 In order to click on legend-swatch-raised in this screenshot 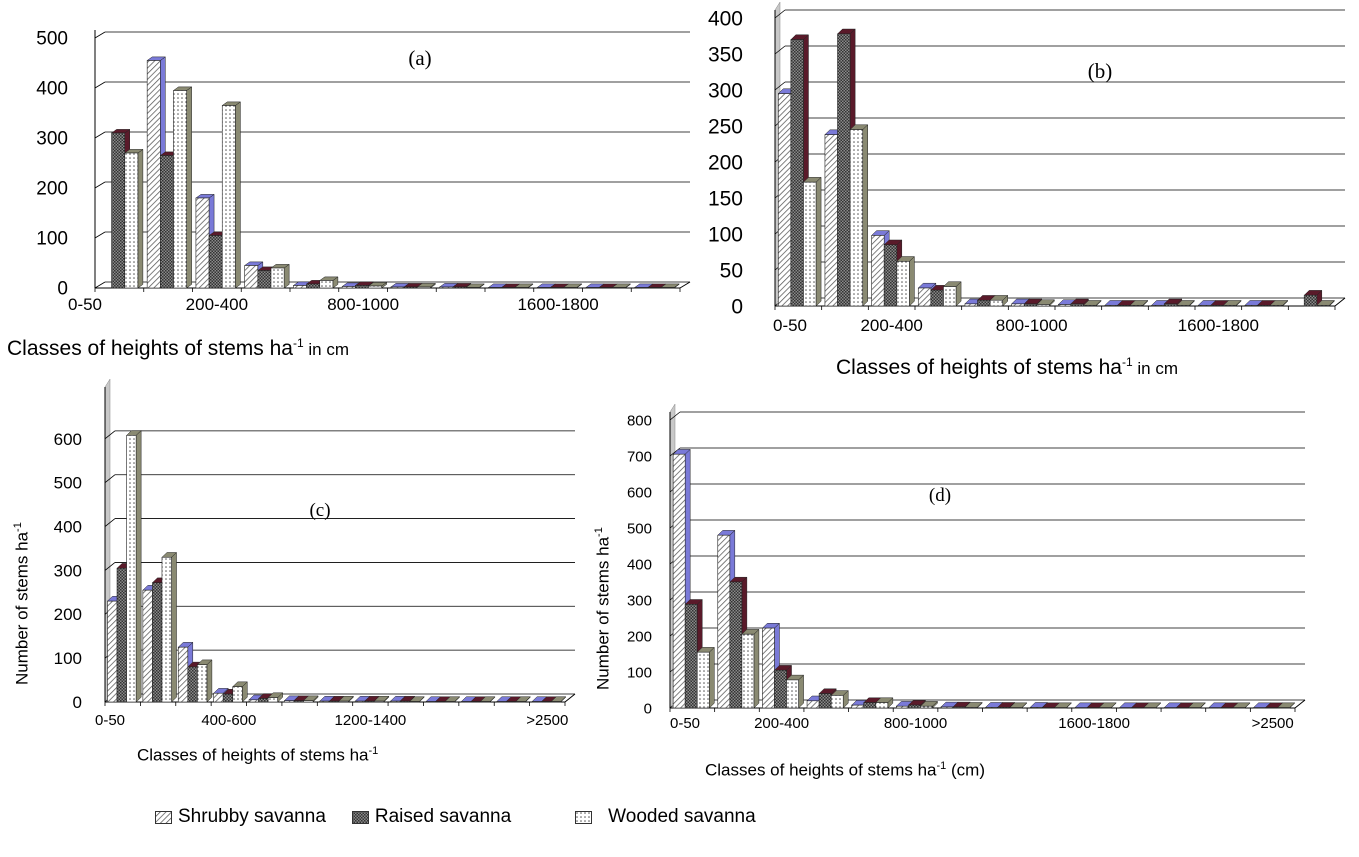, I will do `click(360, 817)`.